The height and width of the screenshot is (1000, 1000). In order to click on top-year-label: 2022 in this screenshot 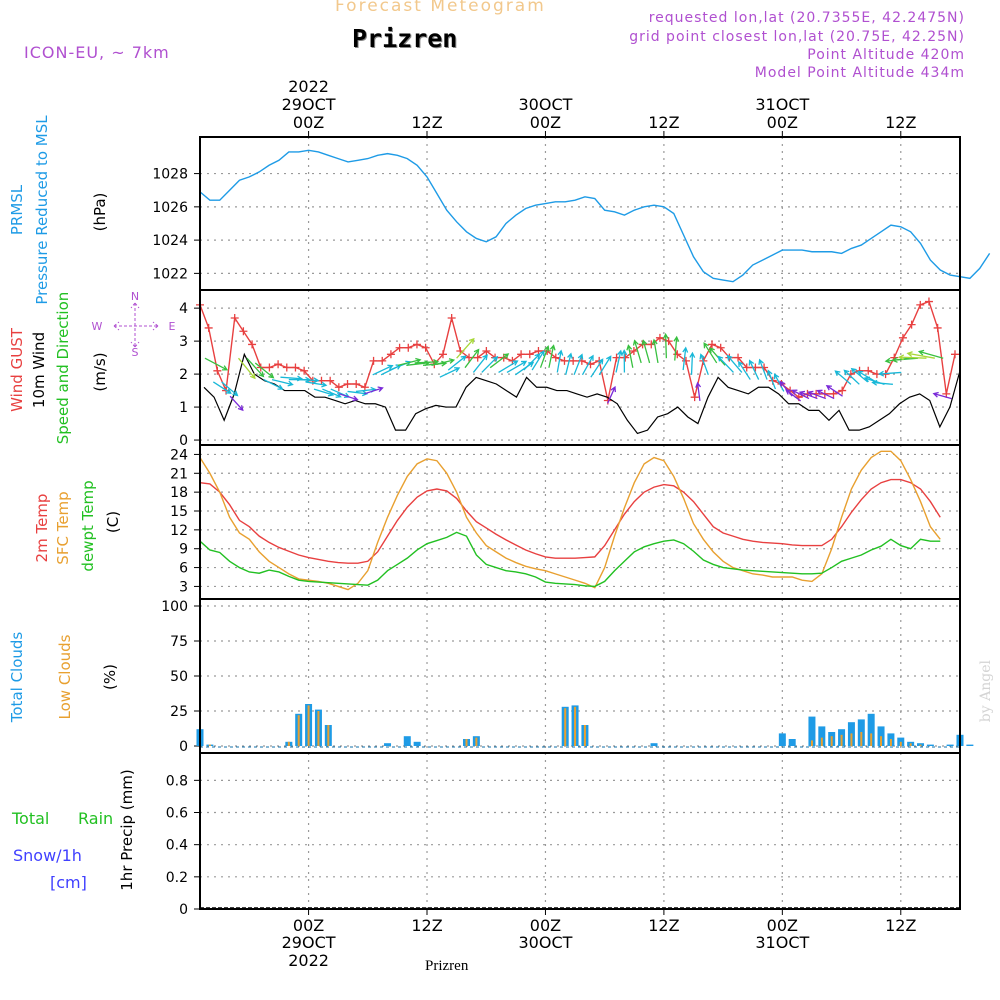, I will do `click(308, 86)`.